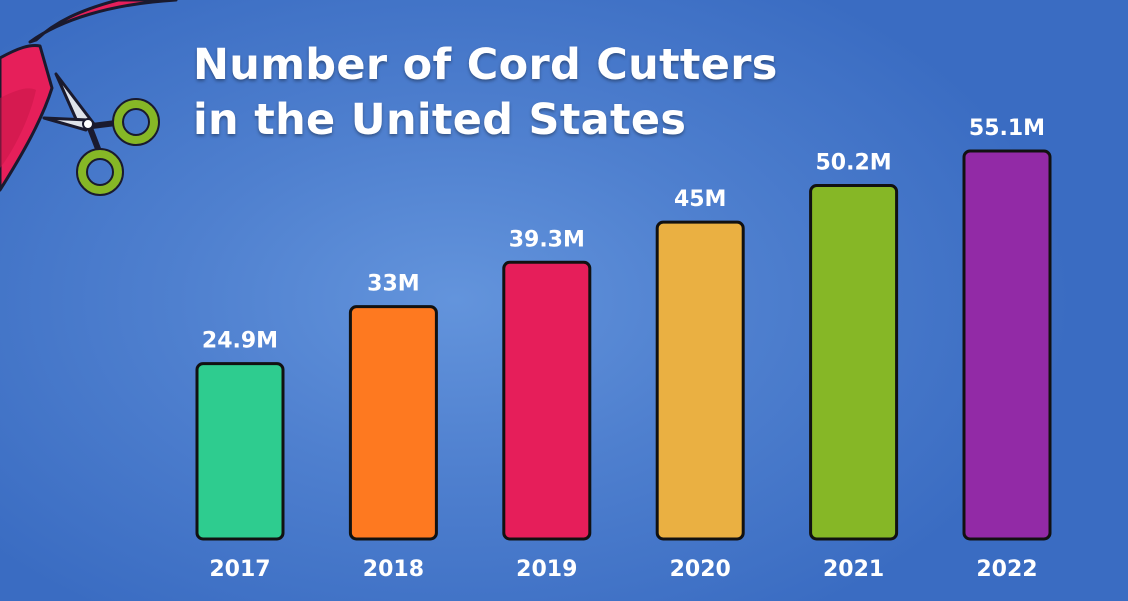  What do you see at coordinates (240, 451) in the screenshot?
I see `bar-2017` at bounding box center [240, 451].